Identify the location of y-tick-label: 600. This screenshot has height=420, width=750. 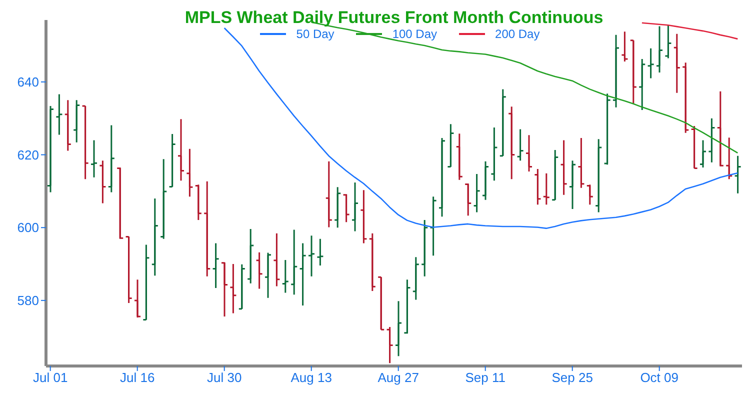
(28, 228).